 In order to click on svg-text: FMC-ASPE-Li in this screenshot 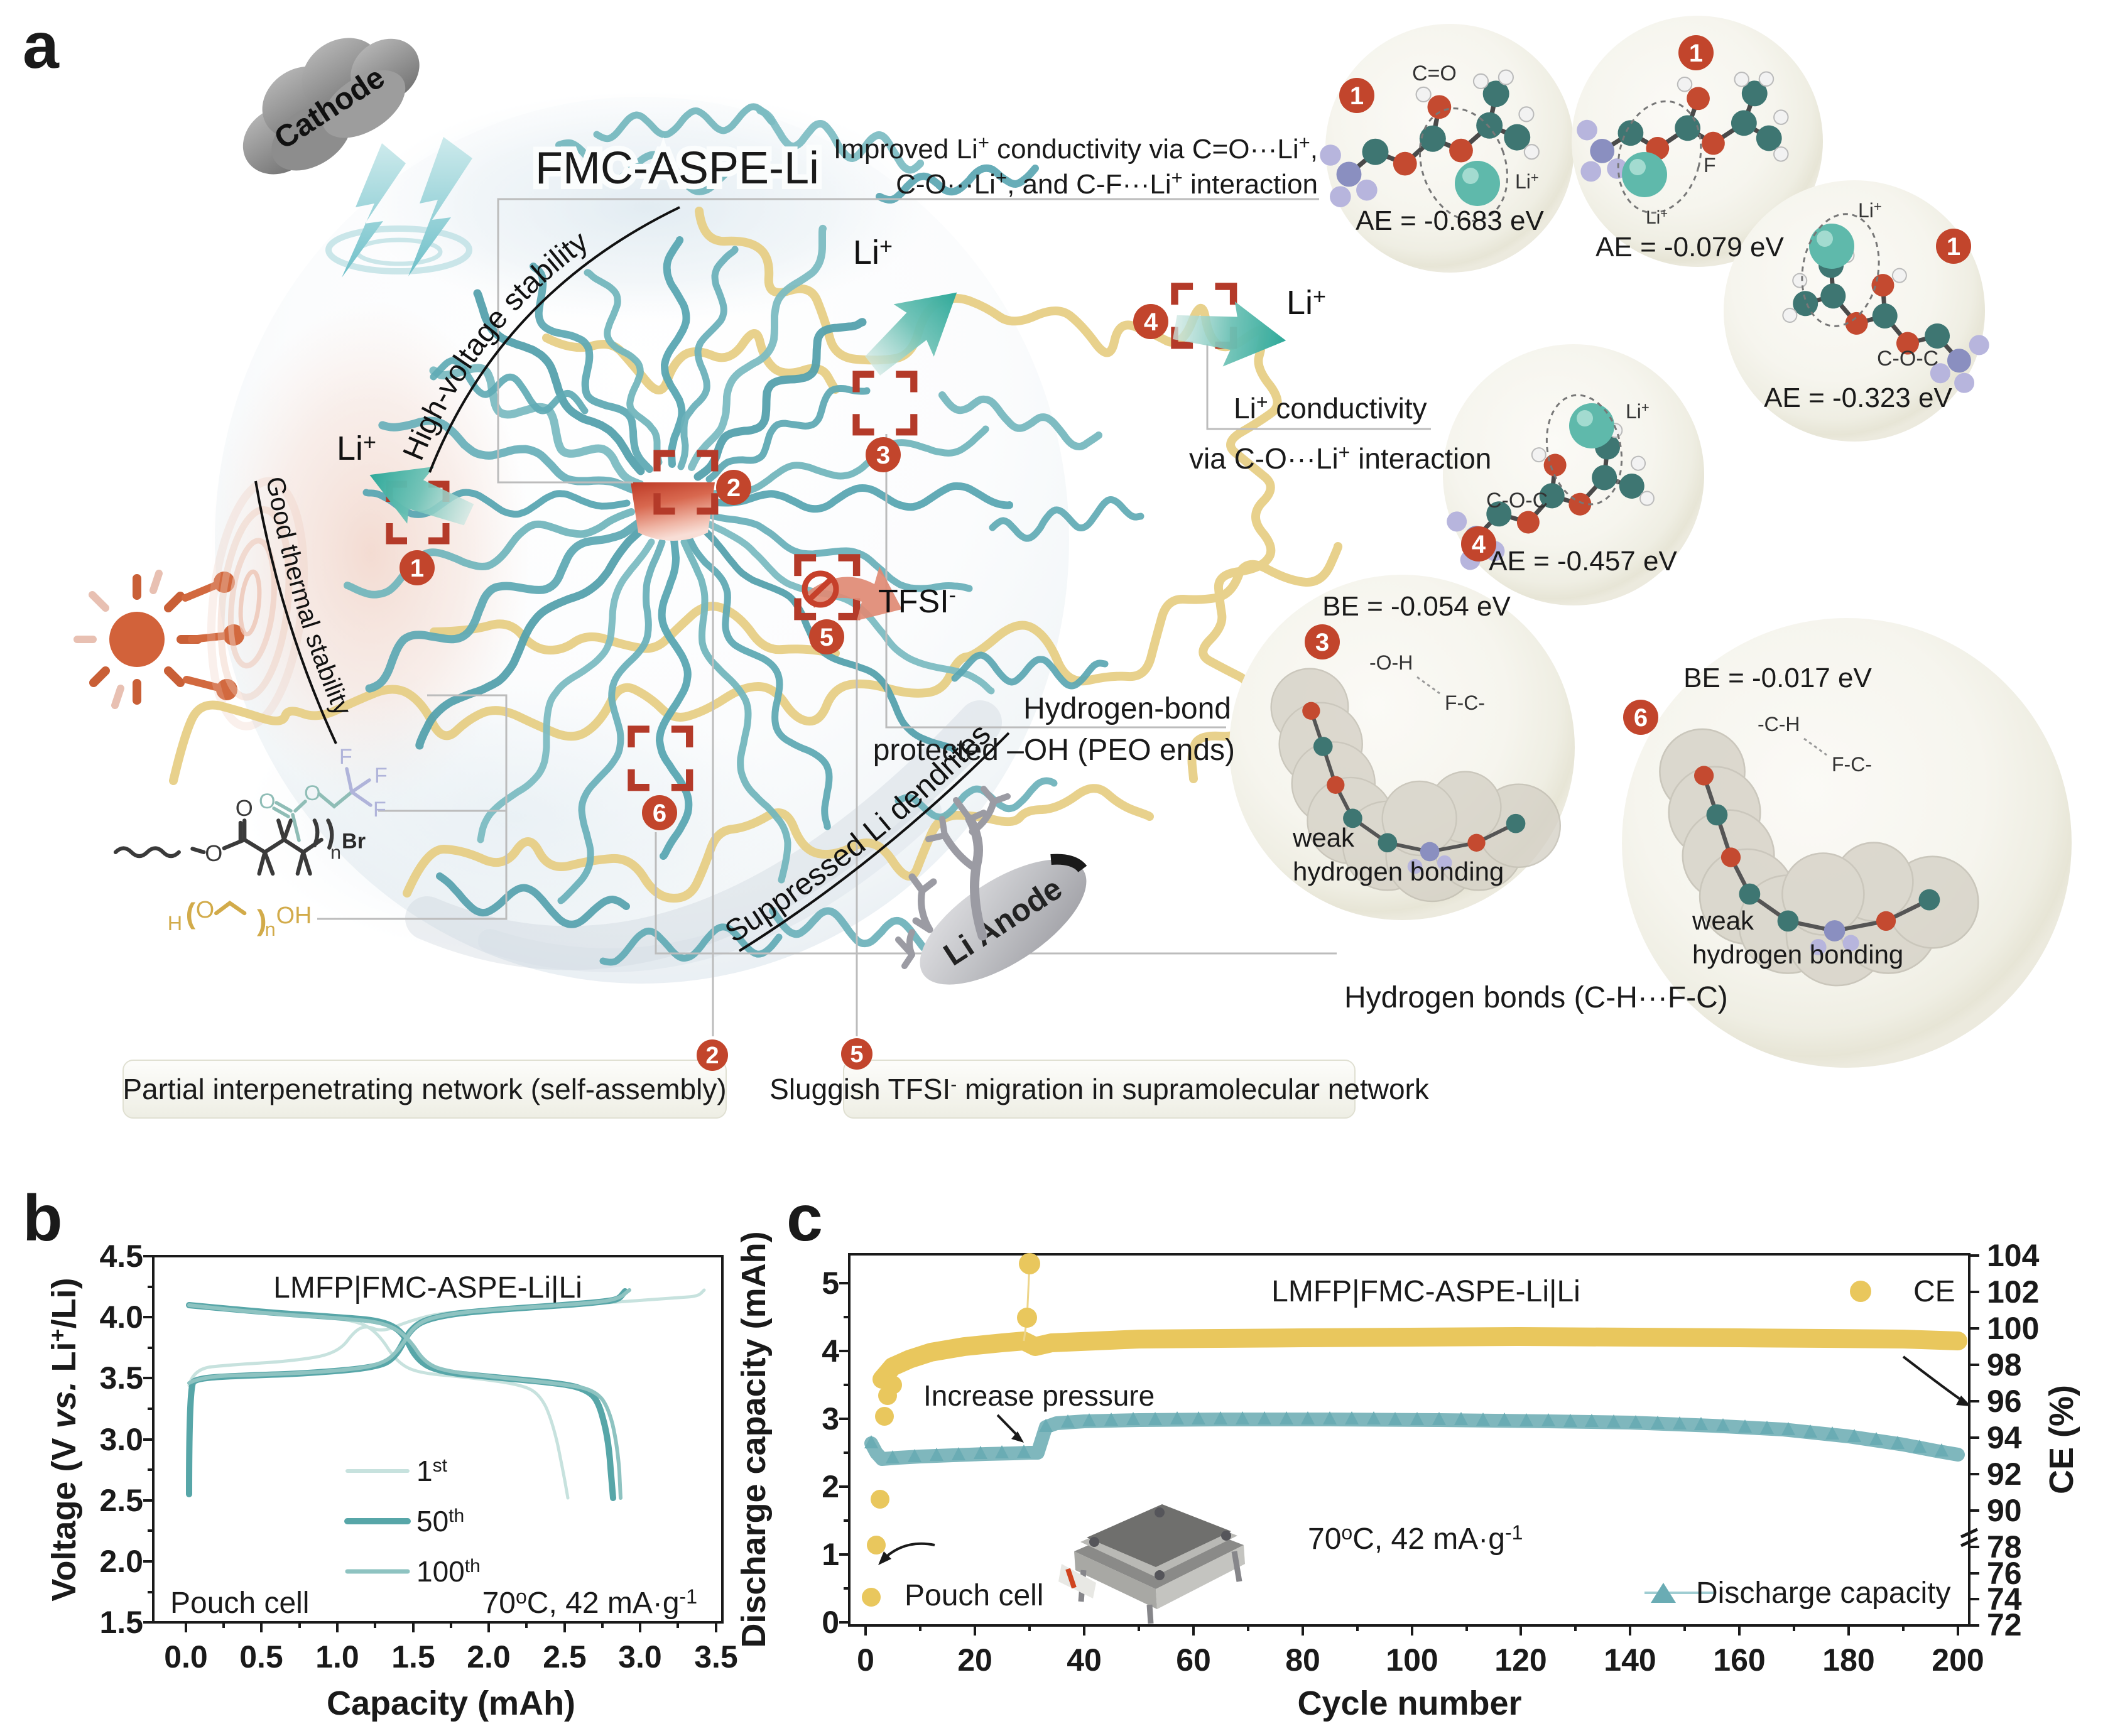, I will do `click(677, 168)`.